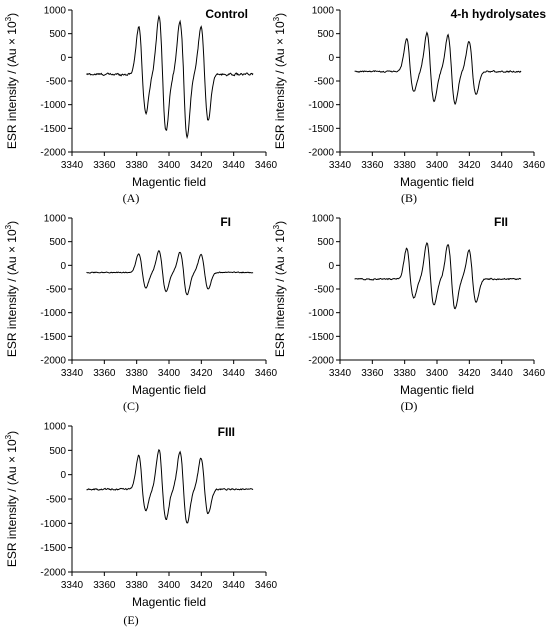 The height and width of the screenshot is (628, 550). What do you see at coordinates (499, 14) in the screenshot?
I see `panel-title: 4-h hydrolysates` at bounding box center [499, 14].